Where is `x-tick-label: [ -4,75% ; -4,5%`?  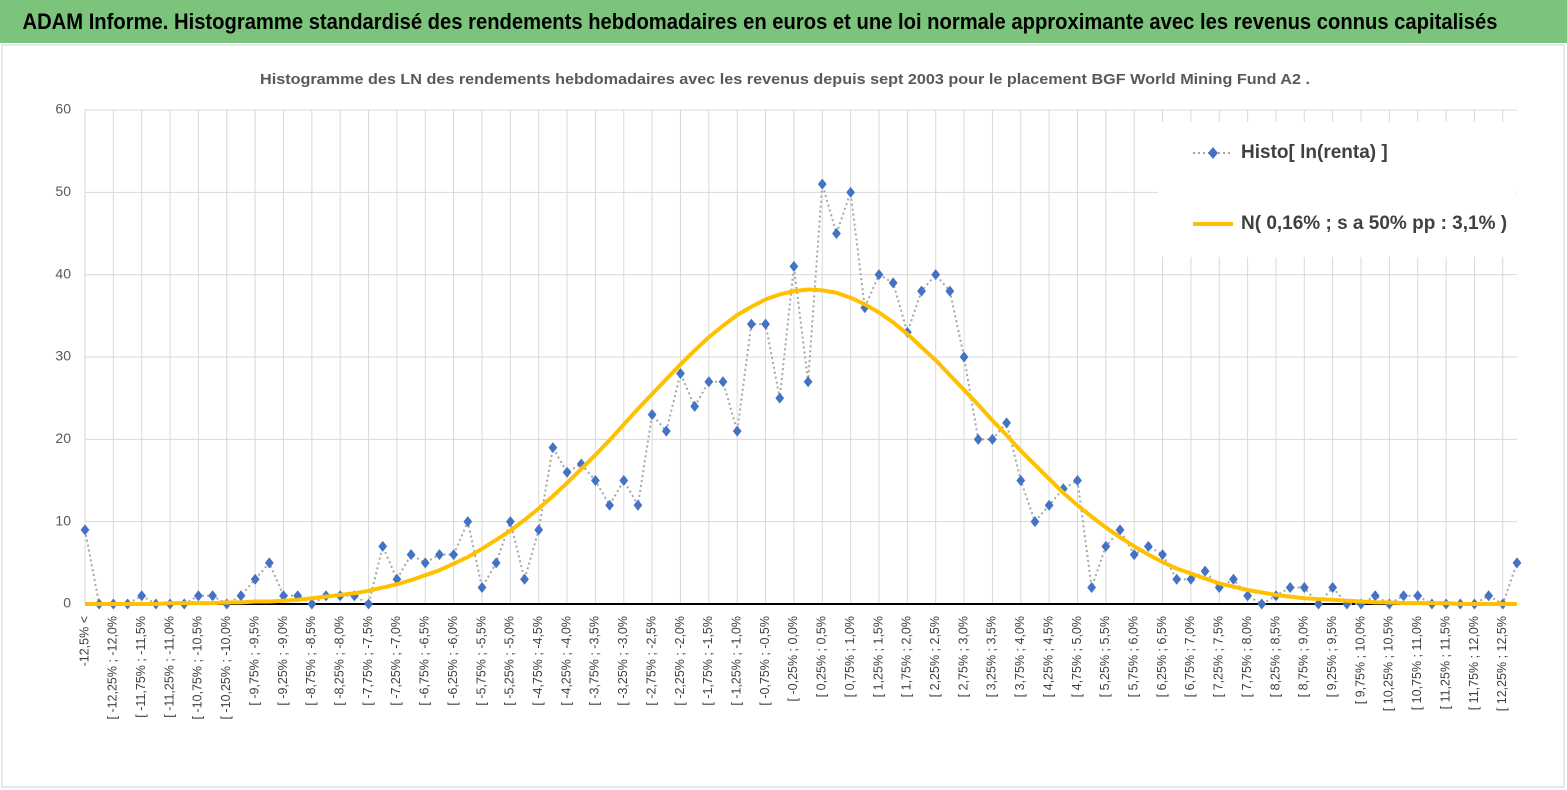 x-tick-label: [ -4,75% ; -4,5% is located at coordinates (538, 661).